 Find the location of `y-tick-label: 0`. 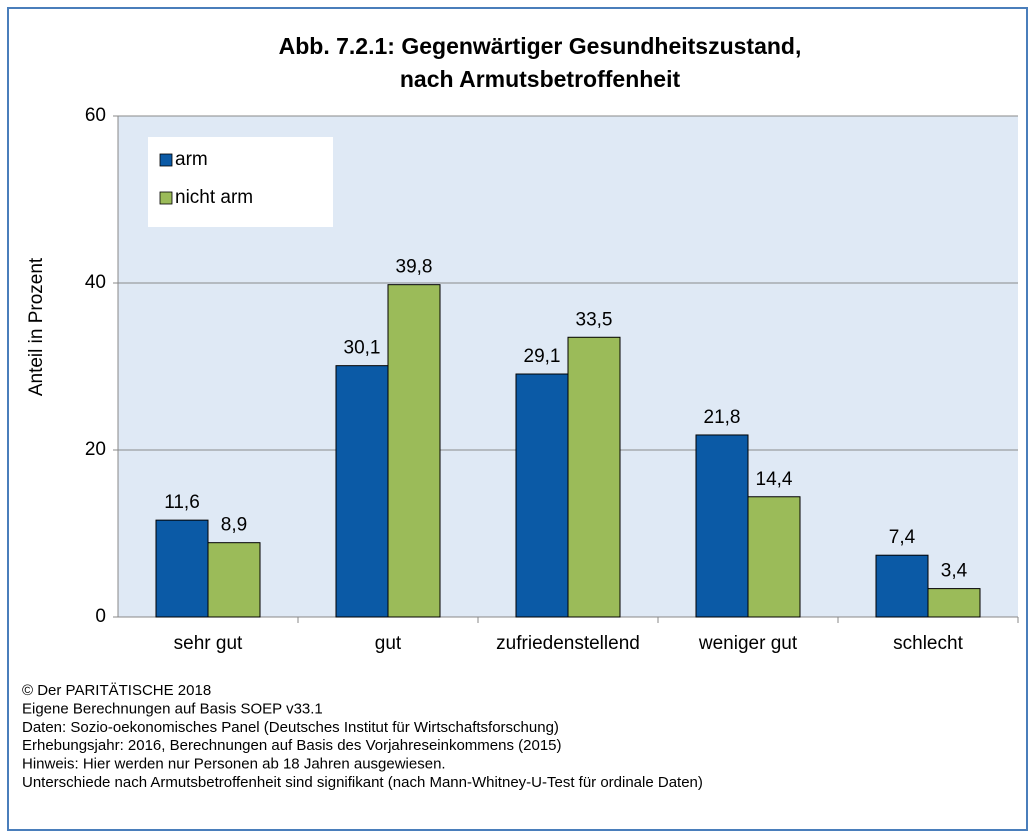

y-tick-label: 0 is located at coordinates (100, 616).